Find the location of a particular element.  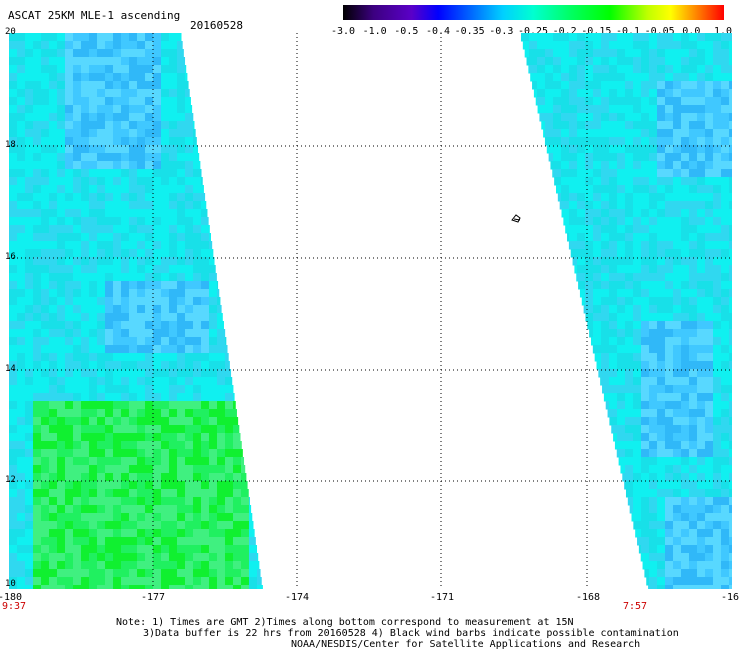

lat-label-20: 20 is located at coordinates (10, 32).